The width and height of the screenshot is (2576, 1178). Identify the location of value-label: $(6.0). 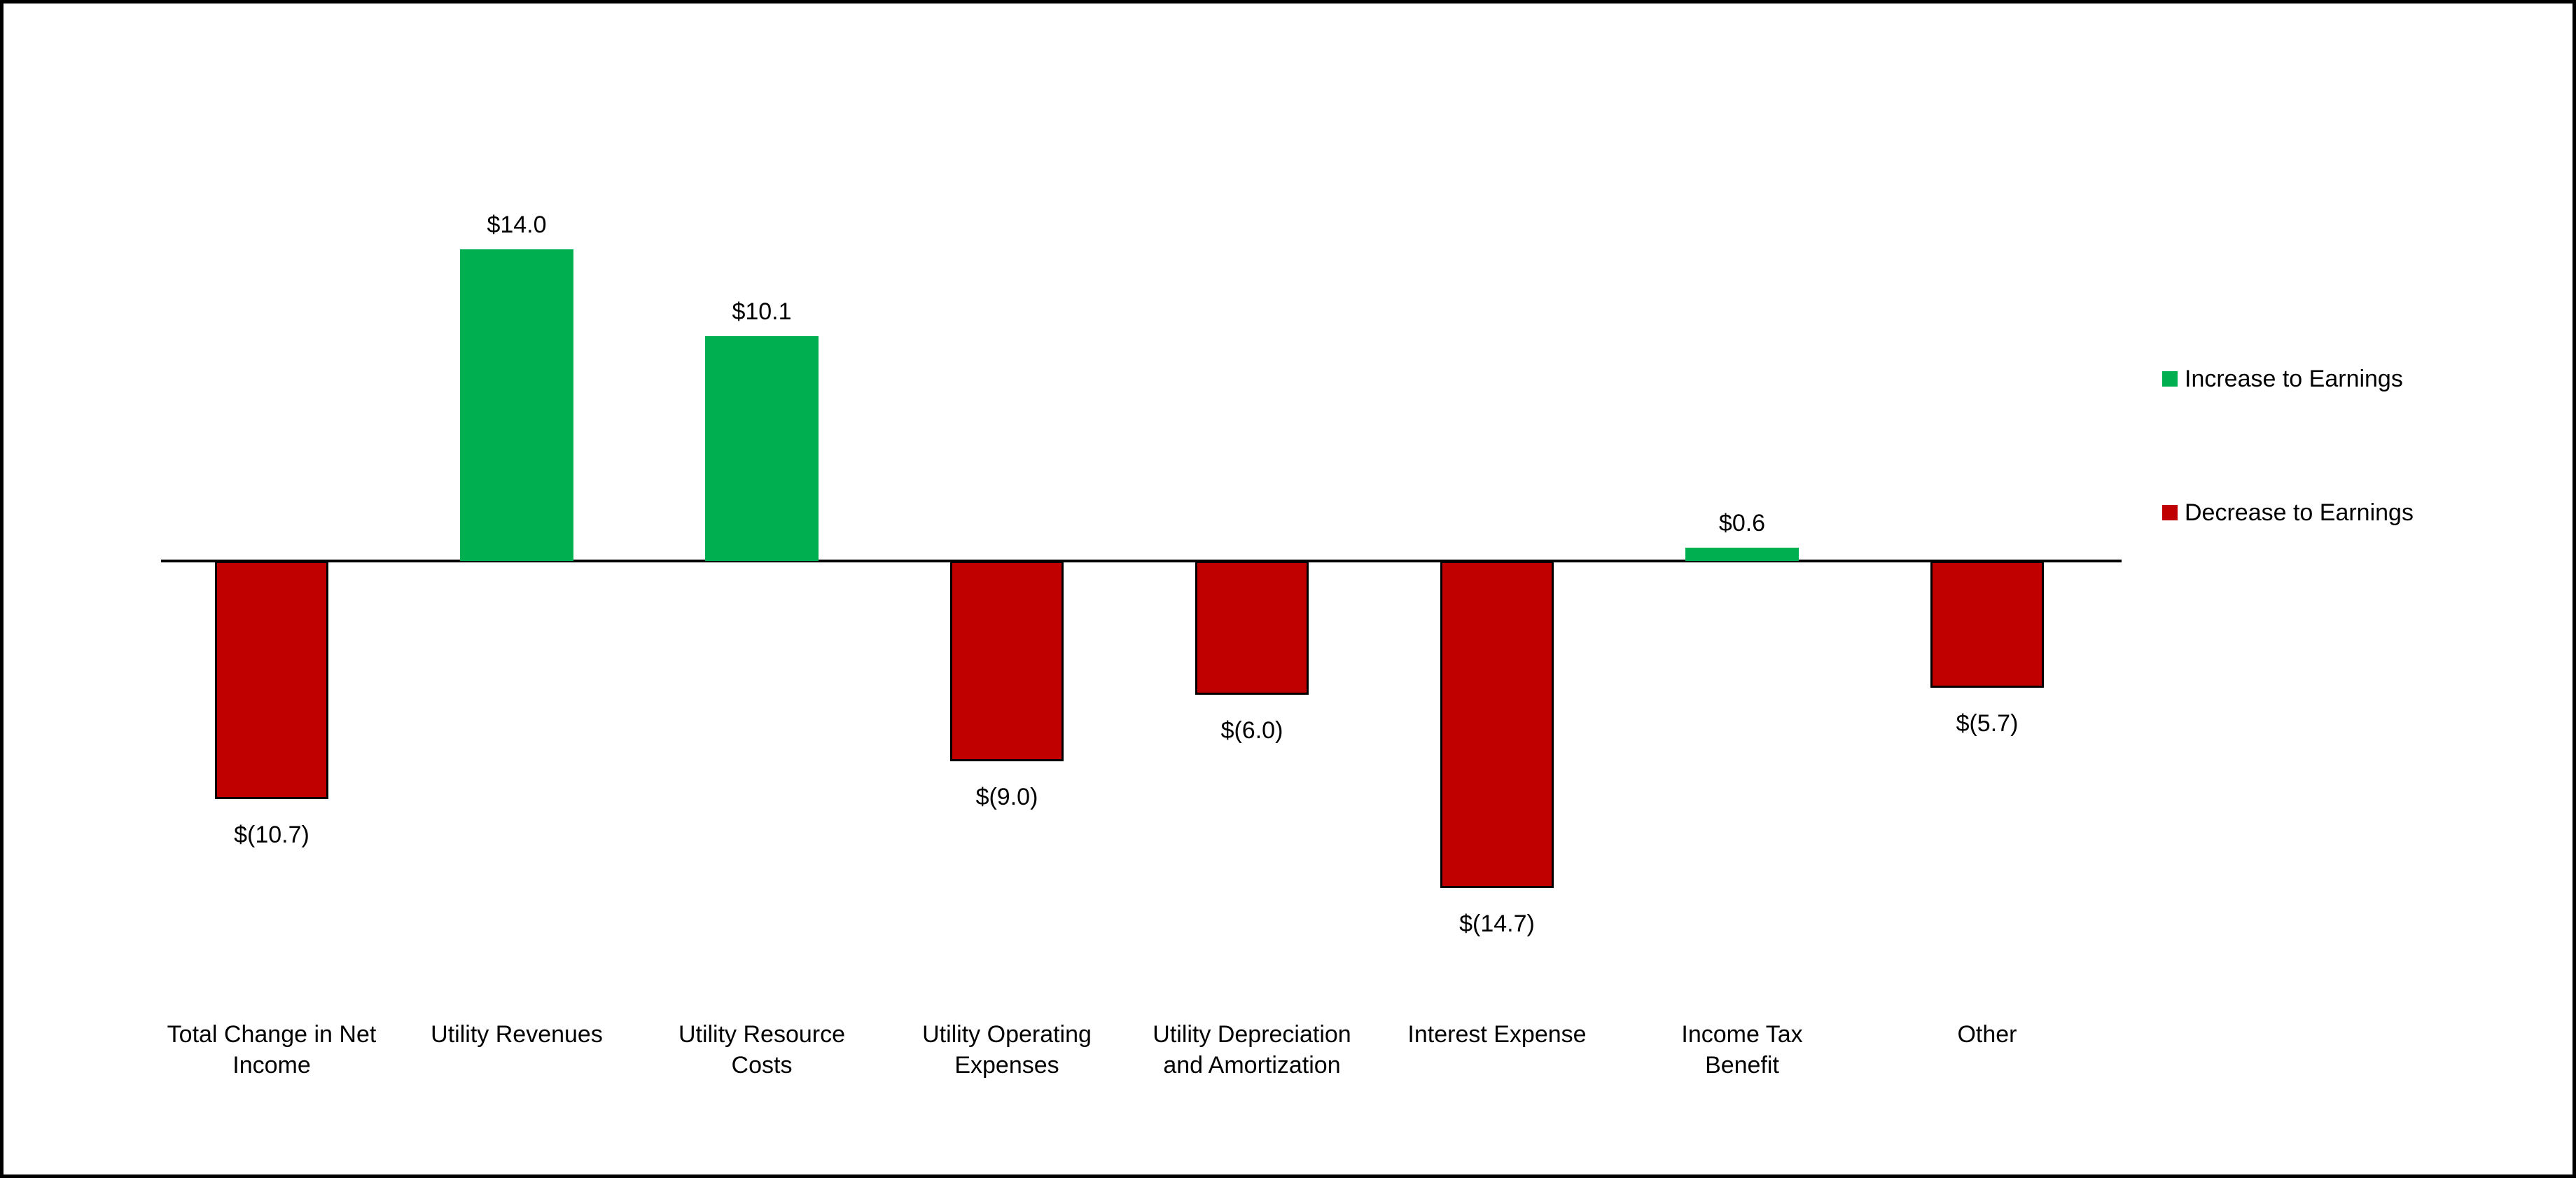
(1251, 730).